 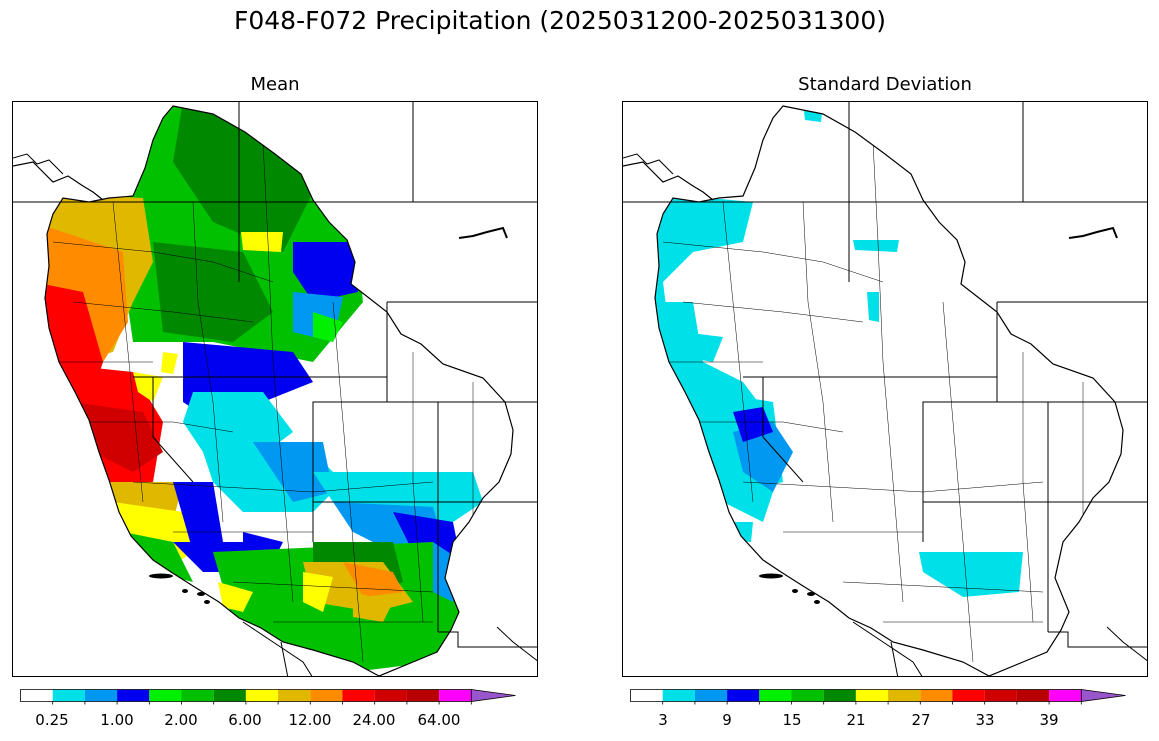 What do you see at coordinates (856, 720) in the screenshot?
I see `colorbar-stddev-tick: 21` at bounding box center [856, 720].